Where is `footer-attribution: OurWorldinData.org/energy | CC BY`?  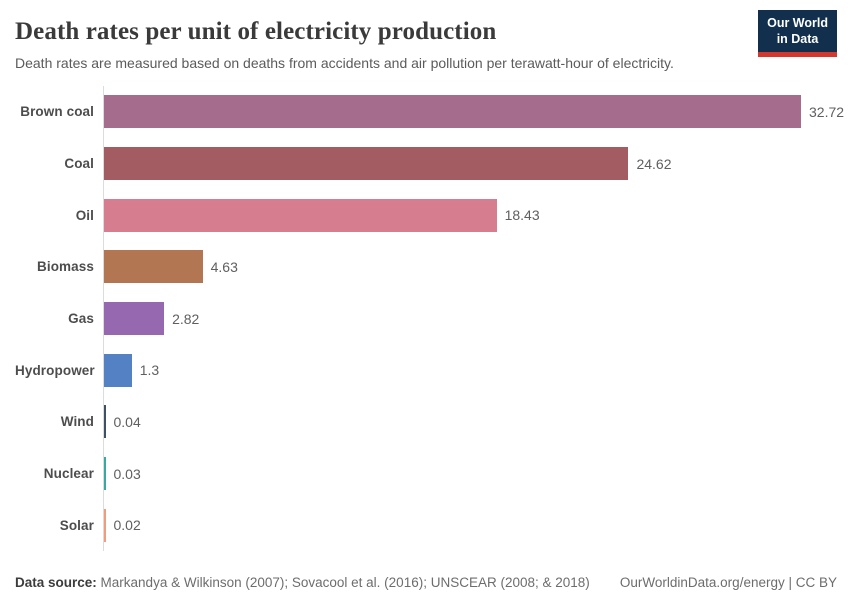
footer-attribution: OurWorldinData.org/energy | CC BY is located at coordinates (728, 582).